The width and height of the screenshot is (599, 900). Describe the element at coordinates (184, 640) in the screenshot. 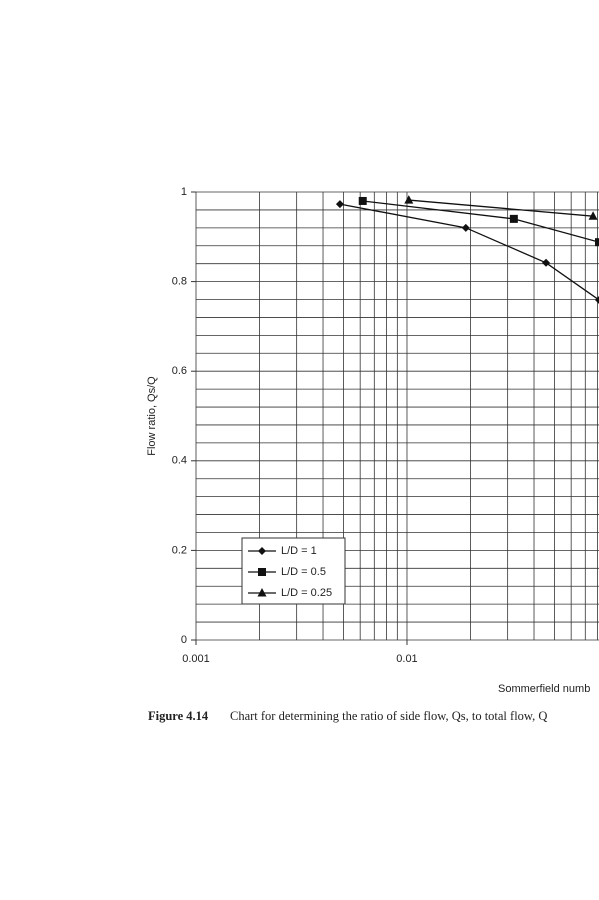

I see `y-tick-label: 0` at that location.